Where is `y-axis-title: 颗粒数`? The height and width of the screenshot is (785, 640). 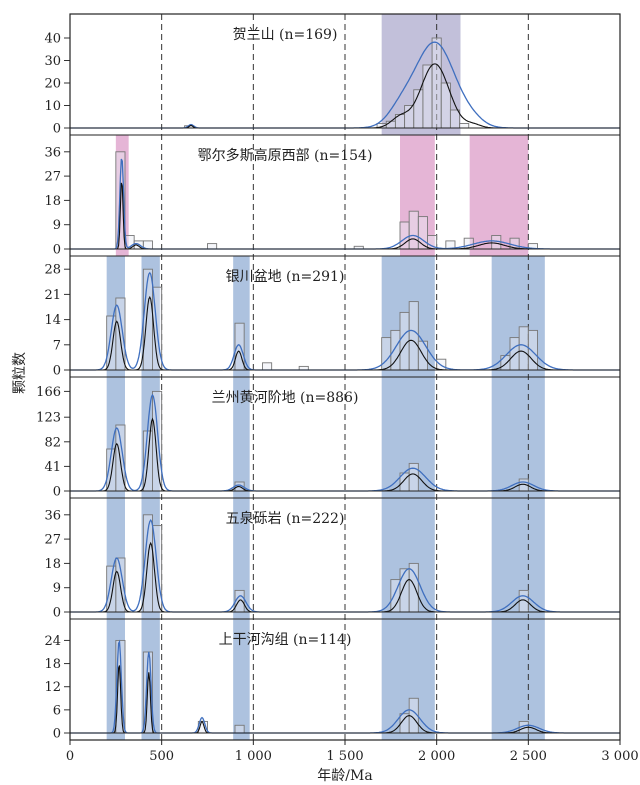 y-axis-title: 颗粒数 is located at coordinates (20, 373).